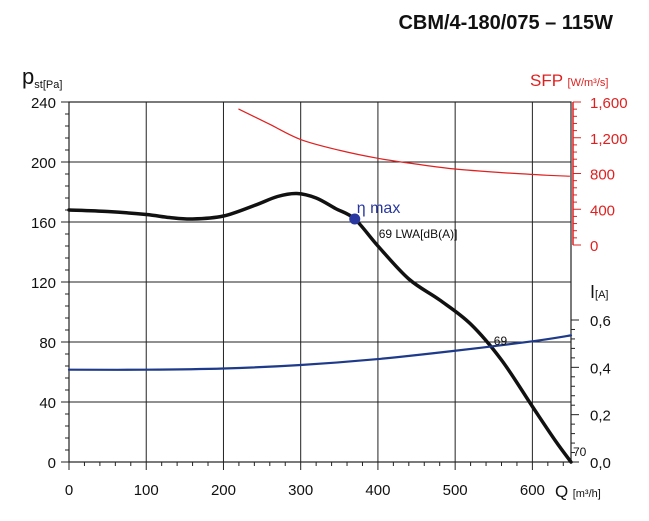 This screenshot has width=649, height=521. Describe the element at coordinates (600, 368) in the screenshot. I see `y-current-tick-label: 0,4` at that location.